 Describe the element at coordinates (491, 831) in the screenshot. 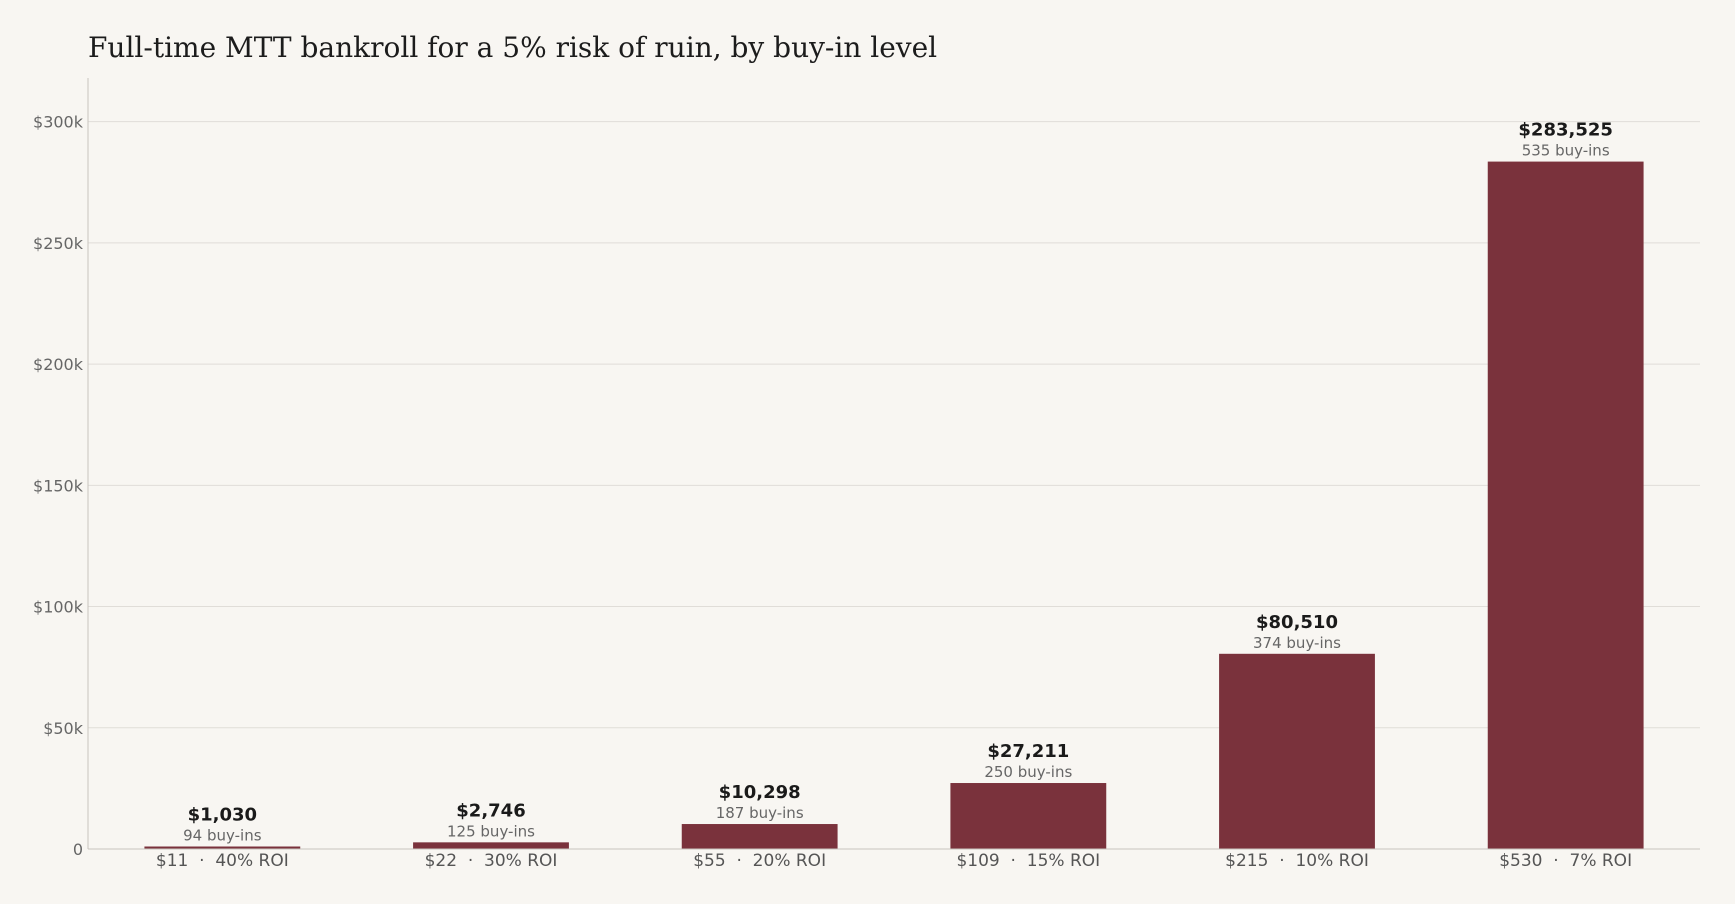

I see `bar-buyins-label: 125 buy-ins` at that location.